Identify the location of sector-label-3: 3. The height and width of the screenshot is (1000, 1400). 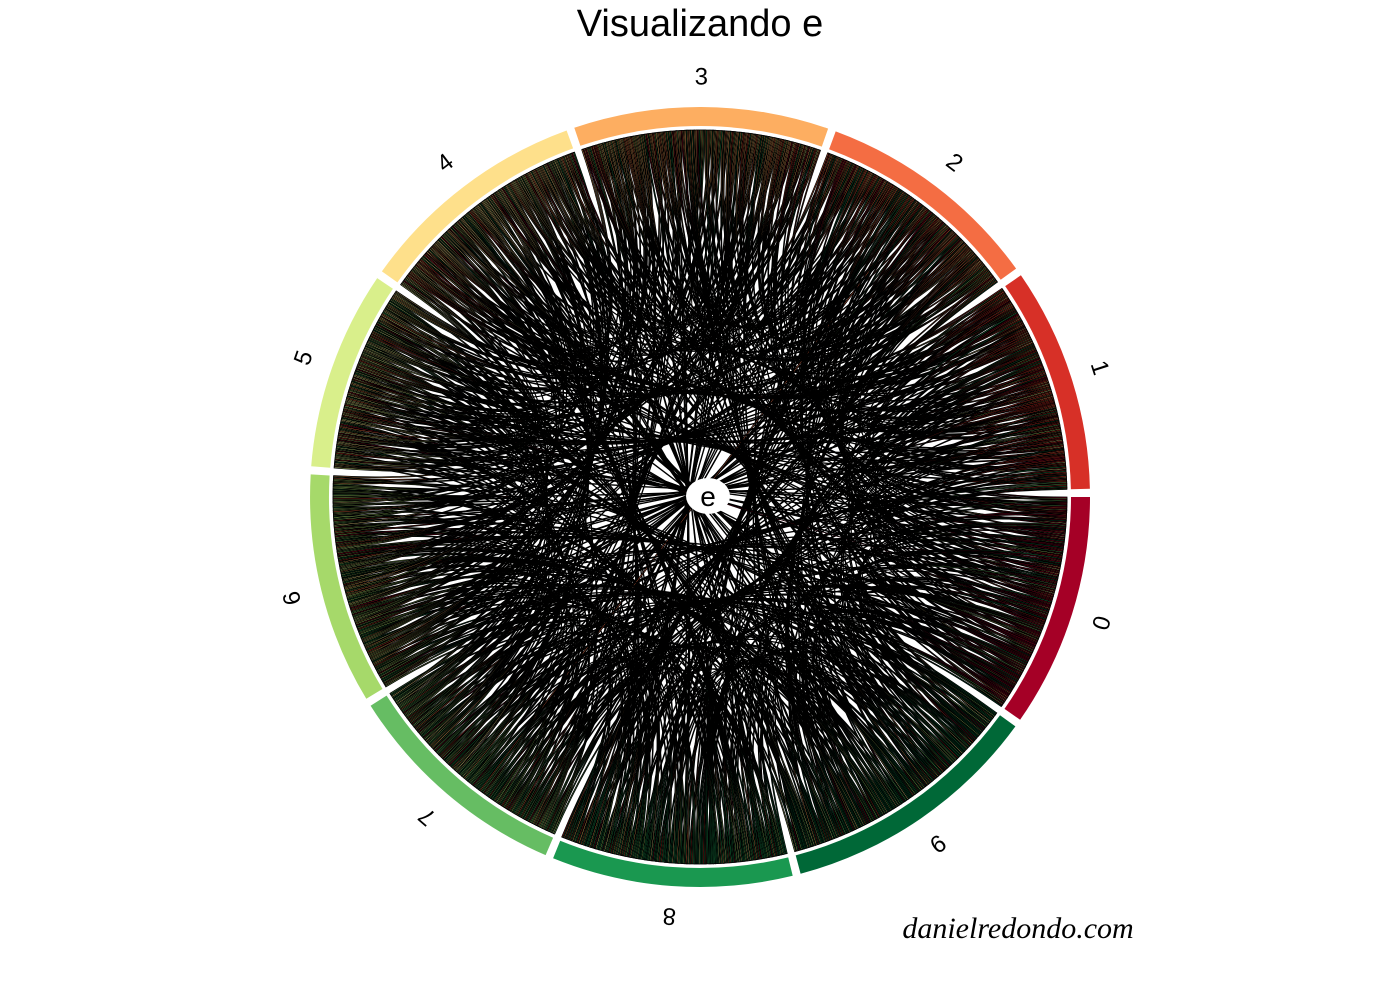
(701, 76).